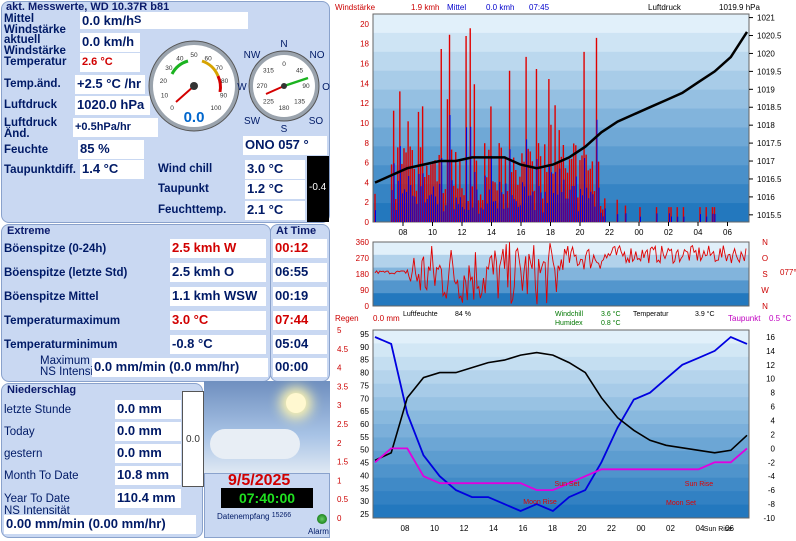  What do you see at coordinates (773, 421) in the screenshot?
I see `chart3-y-temp-tick: 4` at bounding box center [773, 421].